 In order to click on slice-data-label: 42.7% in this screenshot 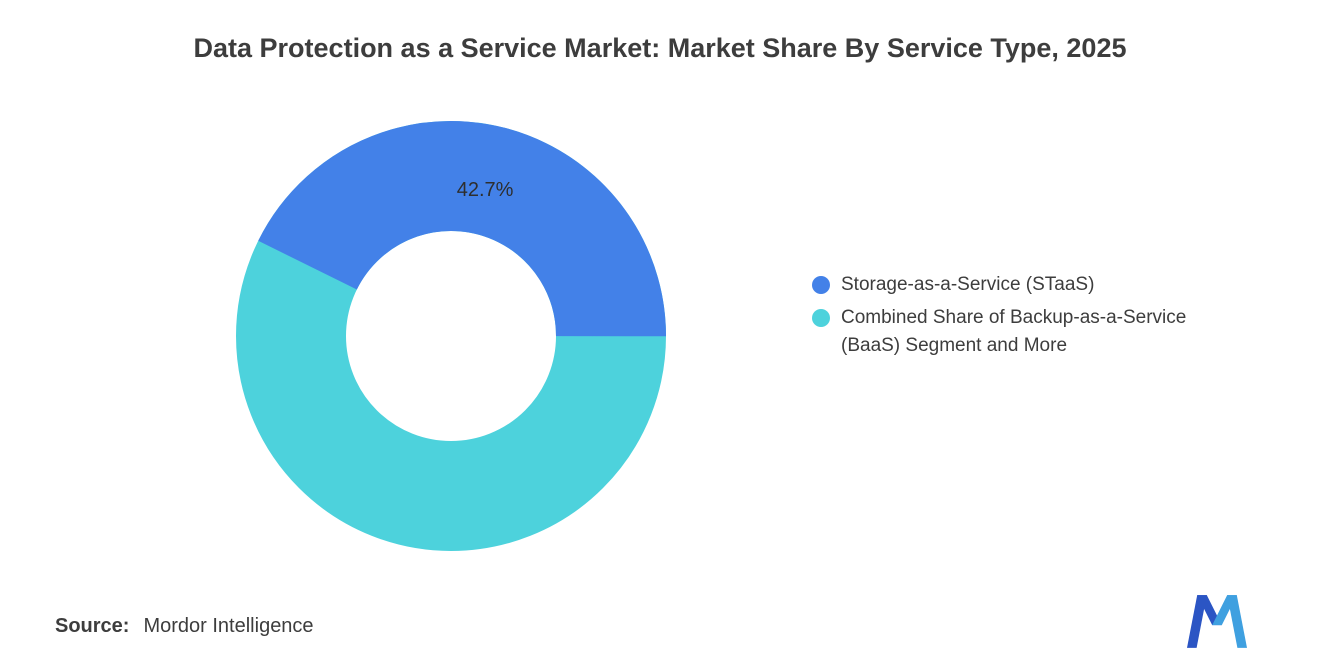, I will do `click(485, 190)`.